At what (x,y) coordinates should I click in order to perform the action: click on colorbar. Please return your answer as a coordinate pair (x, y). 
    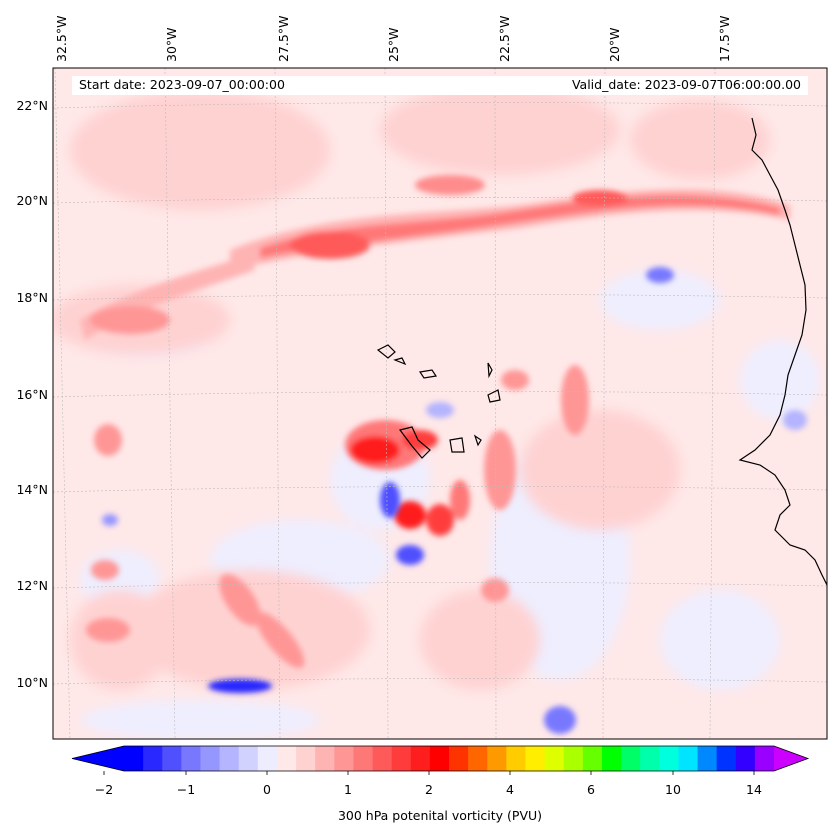
    Looking at the image, I should click on (440, 760).